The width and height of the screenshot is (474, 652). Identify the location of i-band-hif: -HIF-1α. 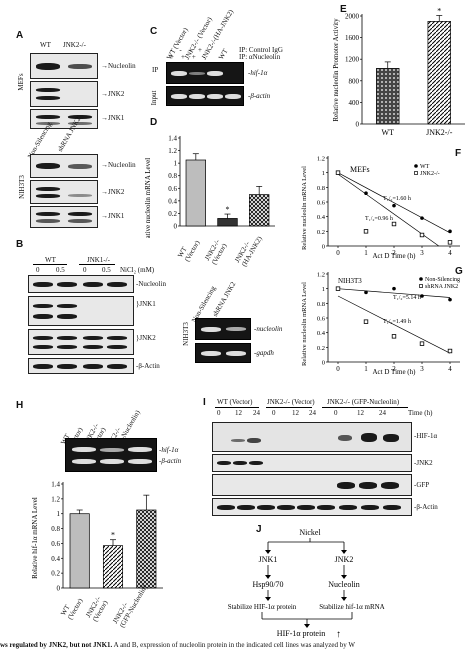
(426, 436).